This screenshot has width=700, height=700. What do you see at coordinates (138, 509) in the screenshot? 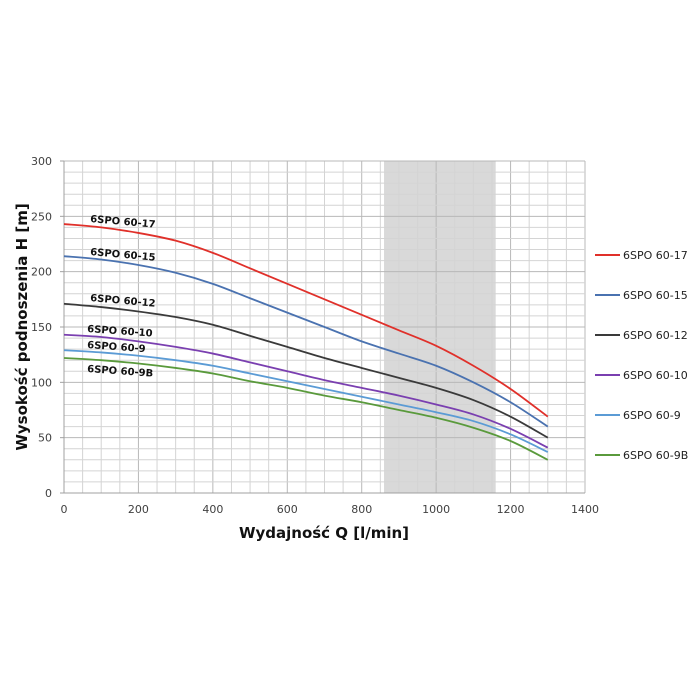
I see `x-tick-label: 200` at bounding box center [138, 509].